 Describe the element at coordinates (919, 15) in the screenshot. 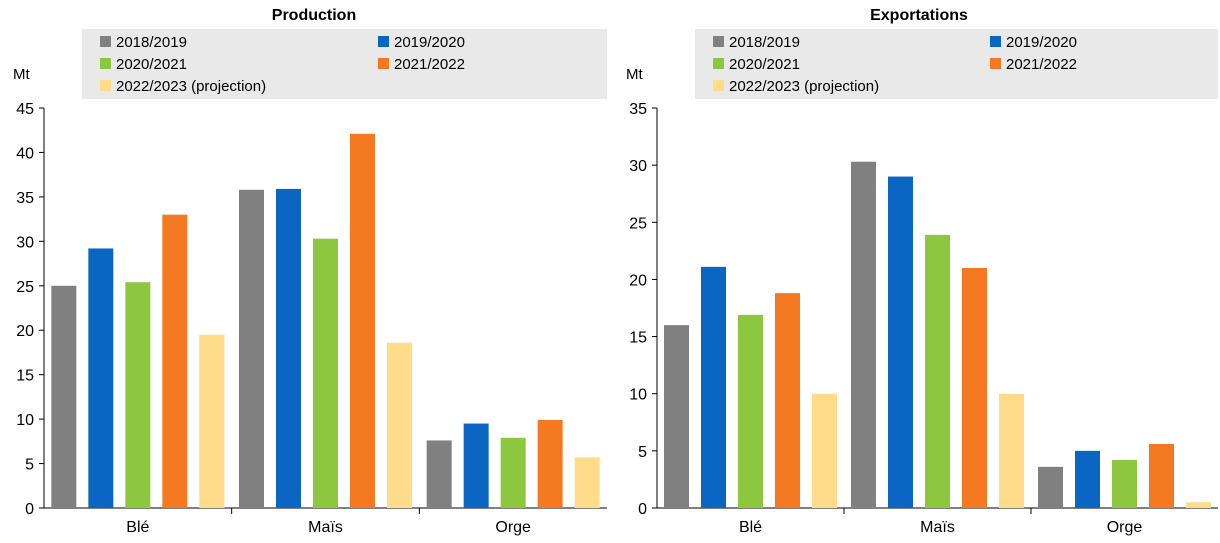

I see `chart-title: Exportations` at that location.